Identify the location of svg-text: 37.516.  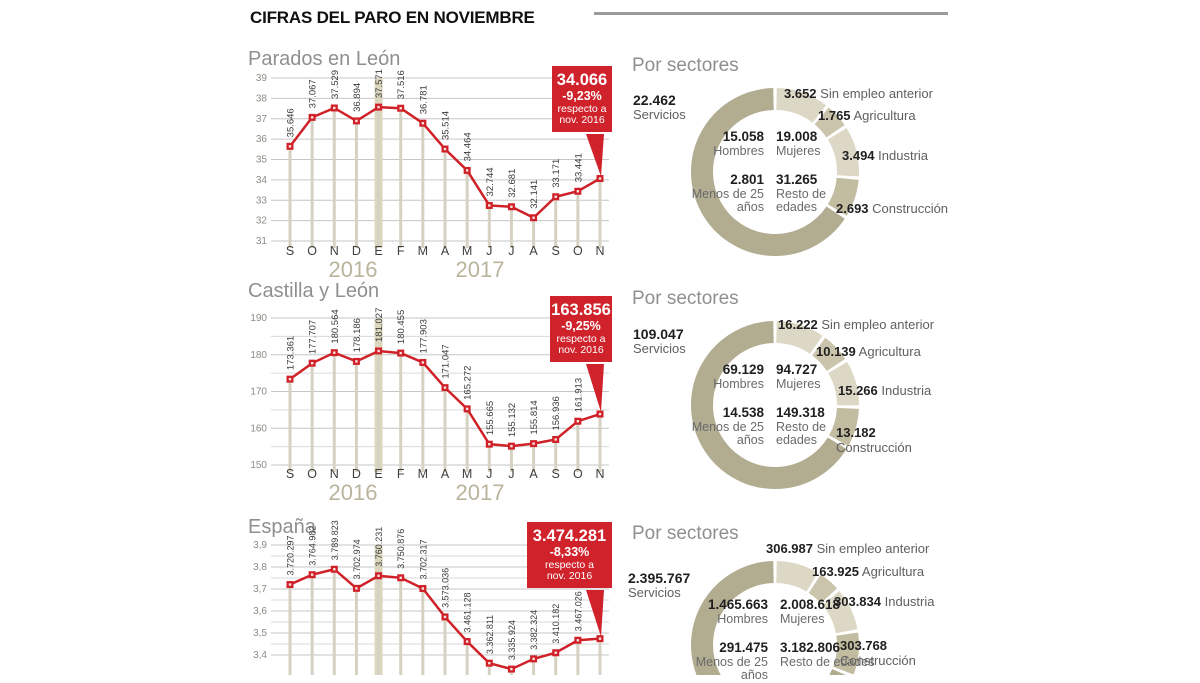
(401, 84).